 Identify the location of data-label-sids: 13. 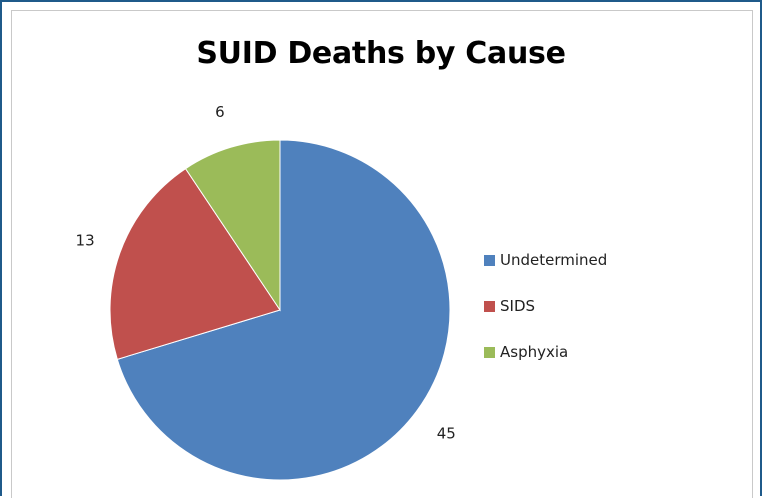
(85, 240).